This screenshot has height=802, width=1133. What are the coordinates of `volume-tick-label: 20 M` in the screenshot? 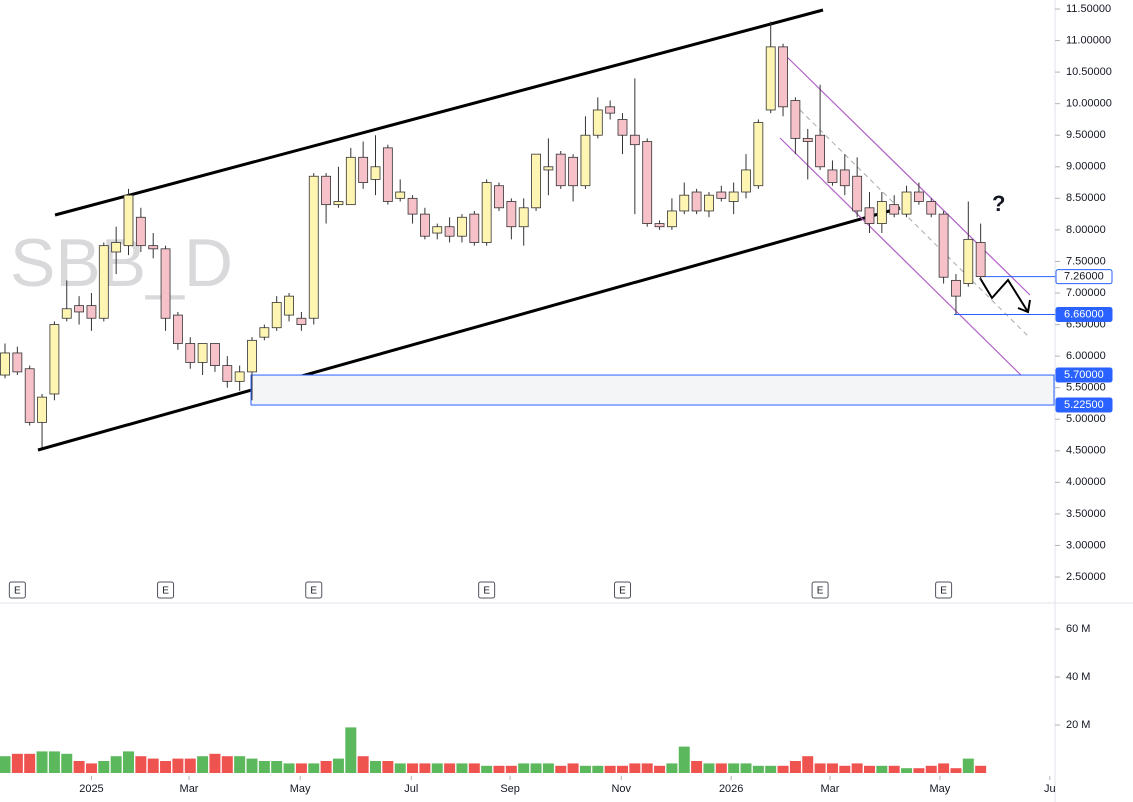 It's located at (1078, 725).